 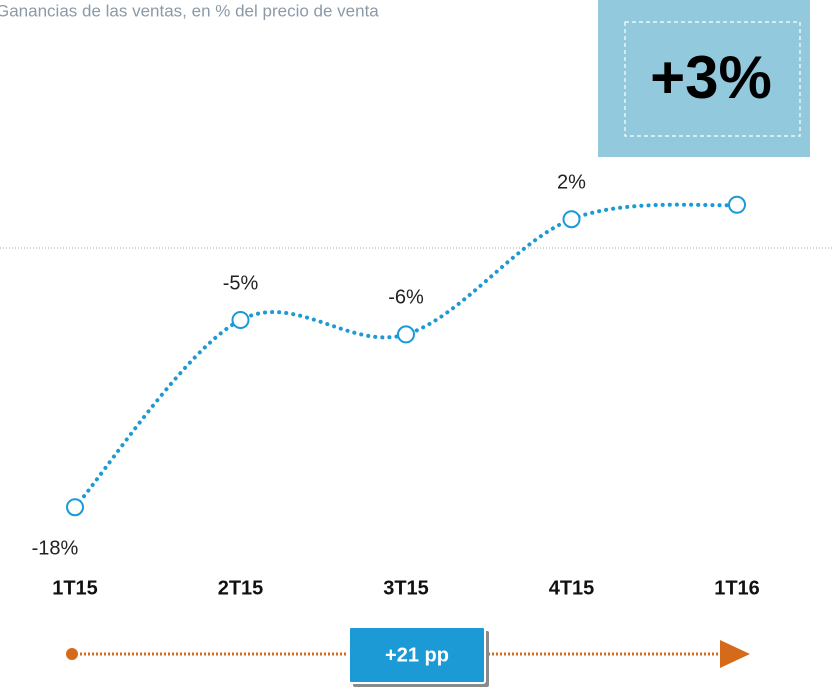 I want to click on highlight-box, so click(x=704, y=78).